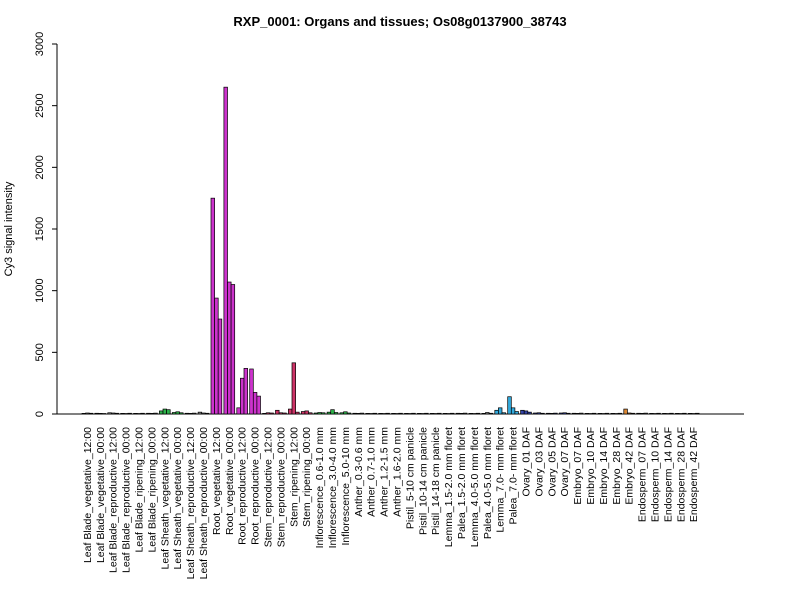  Describe the element at coordinates (40, 229) in the screenshot. I see `y-tick-label: 1500` at that location.